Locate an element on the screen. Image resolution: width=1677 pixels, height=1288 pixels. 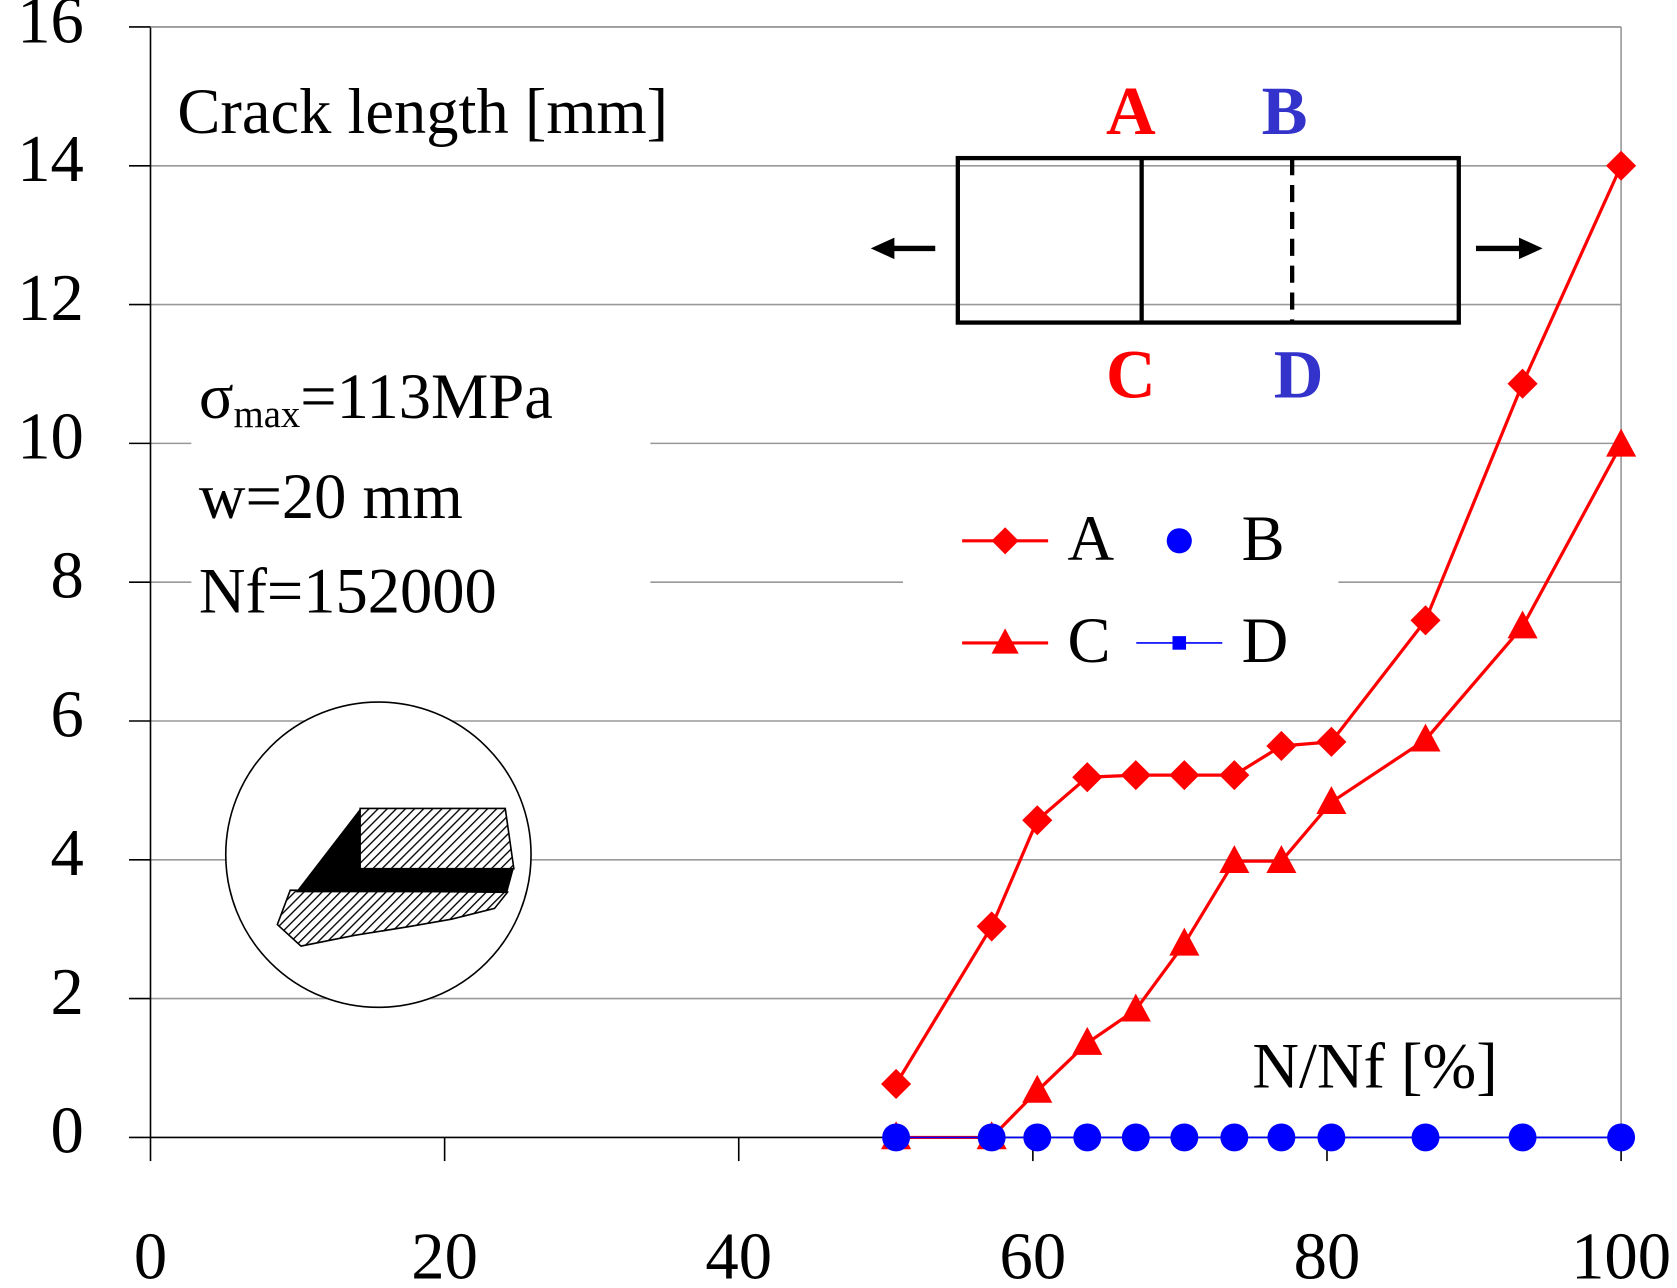
x-tick-label: 0 is located at coordinates (150, 1254).